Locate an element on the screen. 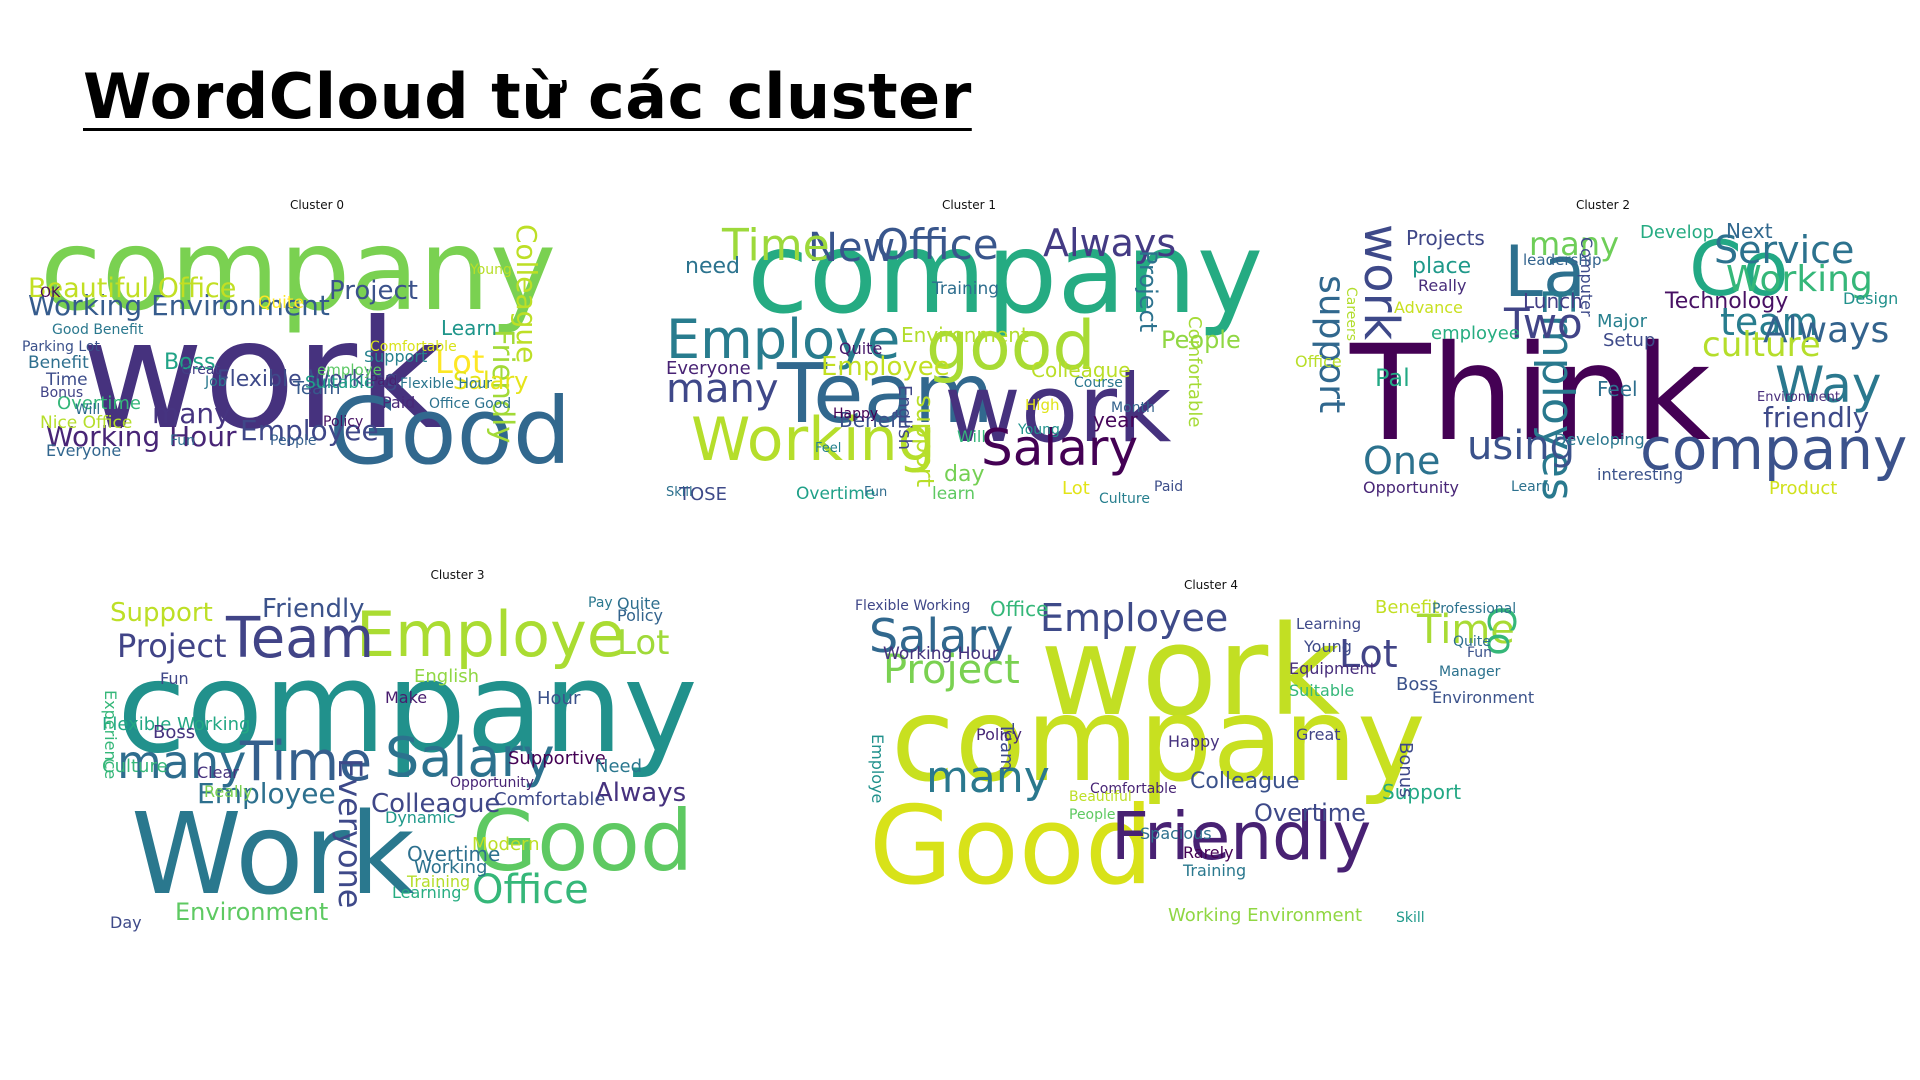 The height and width of the screenshot is (1080, 1920). cloud-word: Careers is located at coordinates (1351, 314).